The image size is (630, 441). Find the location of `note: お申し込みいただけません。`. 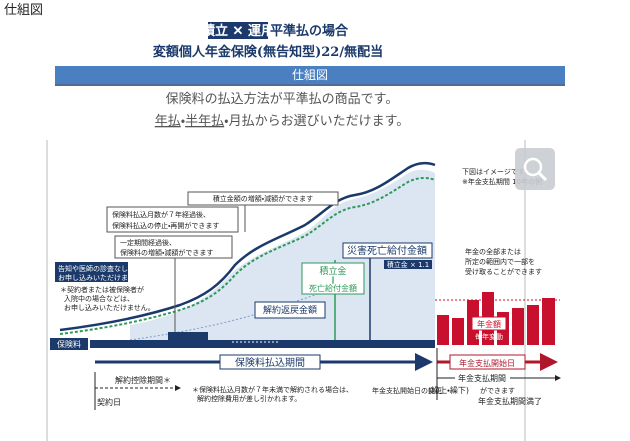

note: お申し込みいただけません。 is located at coordinates (109, 307).